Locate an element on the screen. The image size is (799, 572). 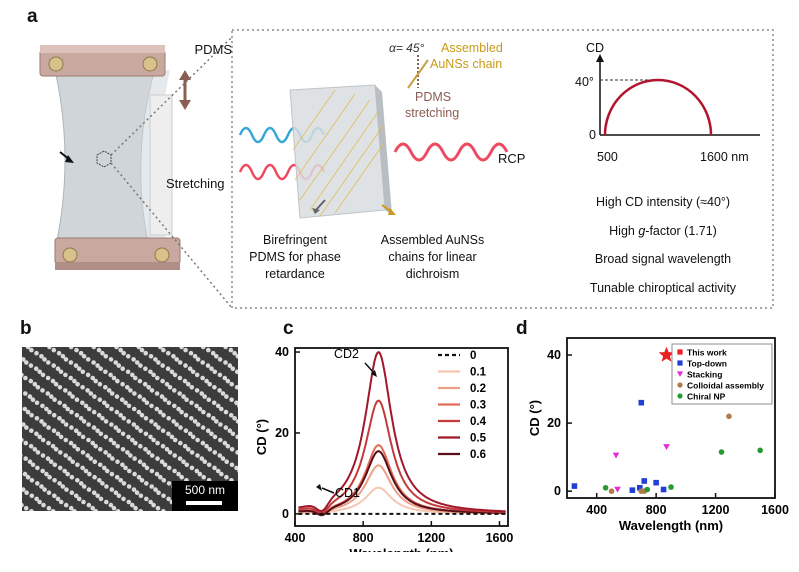
inset-cd-axis-label: CD is located at coordinates (595, 48).